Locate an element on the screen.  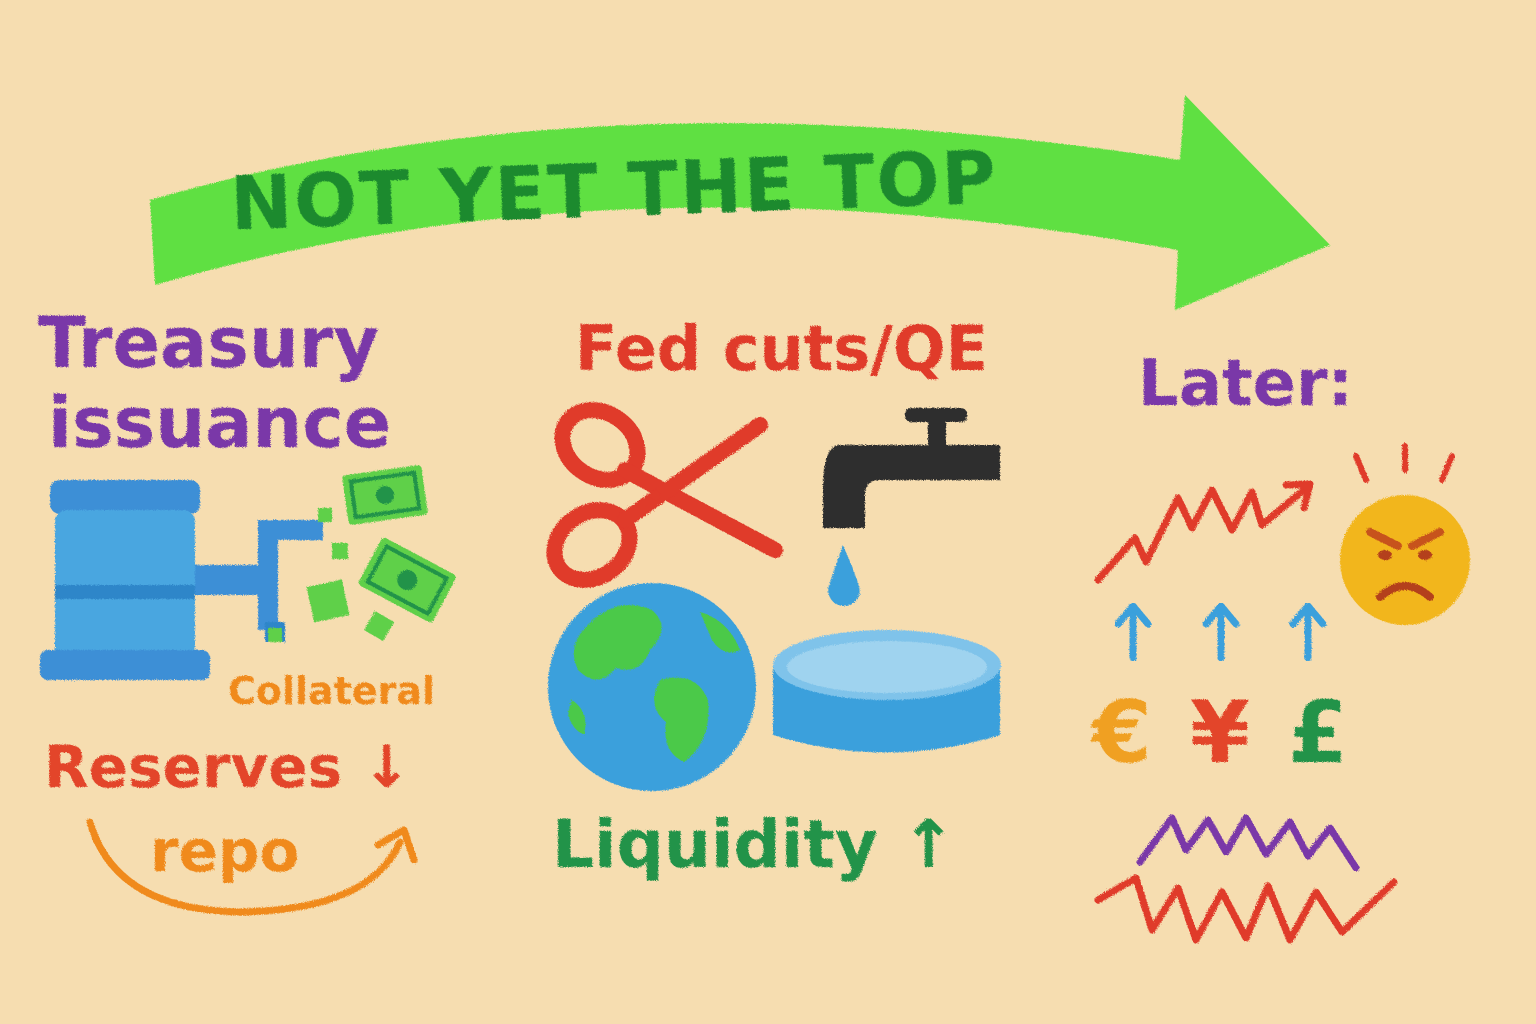
pool-icon is located at coordinates (887, 691).